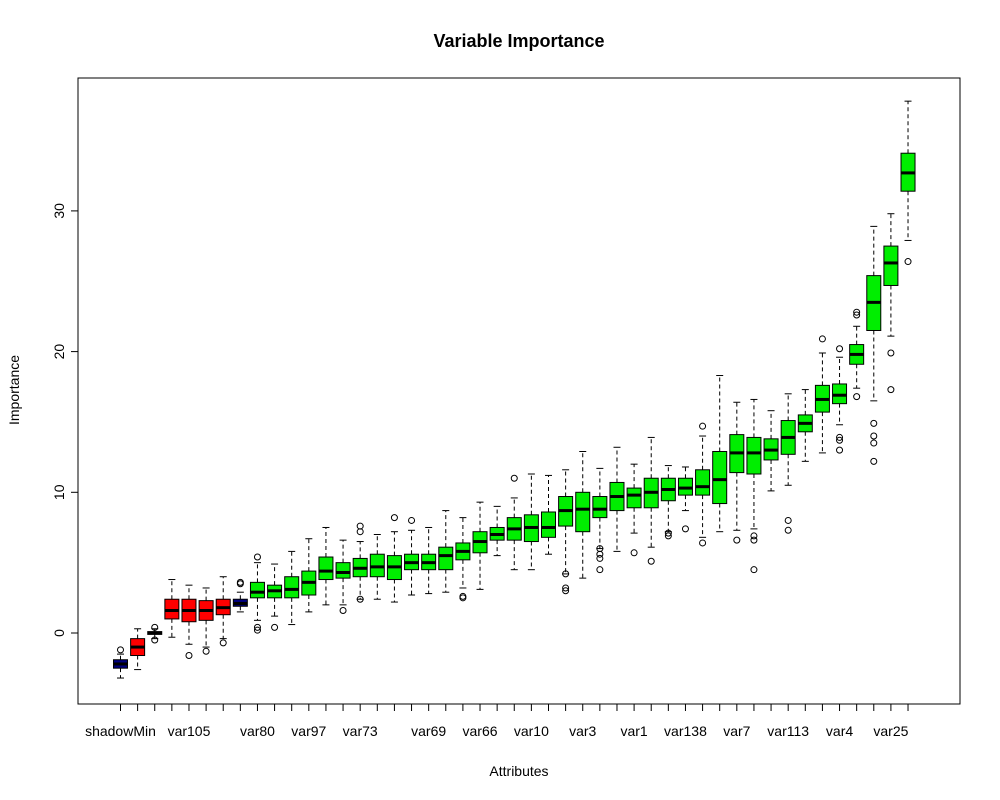 The width and height of the screenshot is (1000, 800). I want to click on x-tick-label: var66, so click(480, 731).